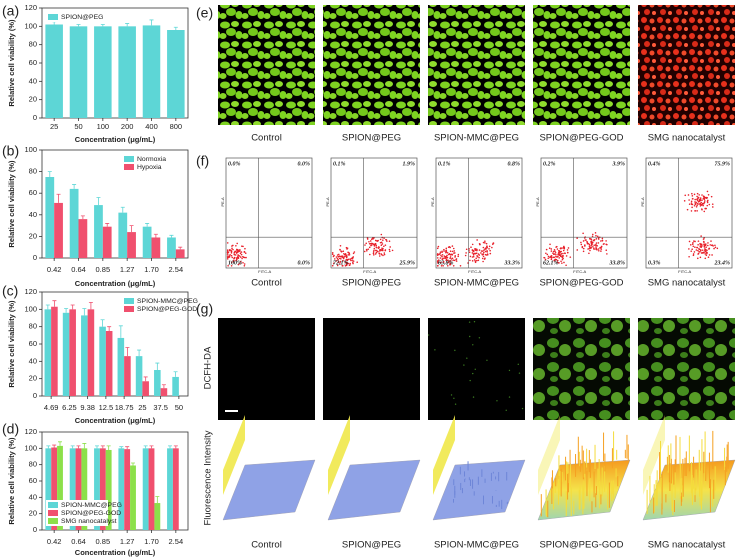 This screenshot has width=747, height=558. I want to click on y-tick-label: 60, so click(33, 343).